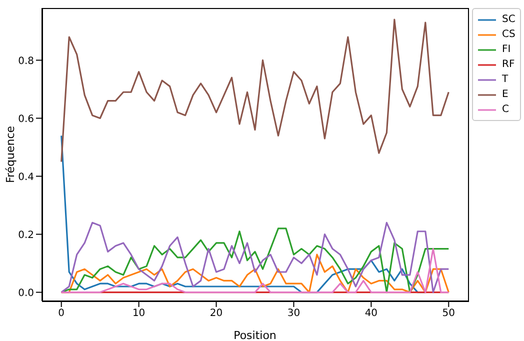 This screenshot has width=524, height=341. What do you see at coordinates (293, 314) in the screenshot?
I see `x-tick-label: 30` at bounding box center [293, 314].